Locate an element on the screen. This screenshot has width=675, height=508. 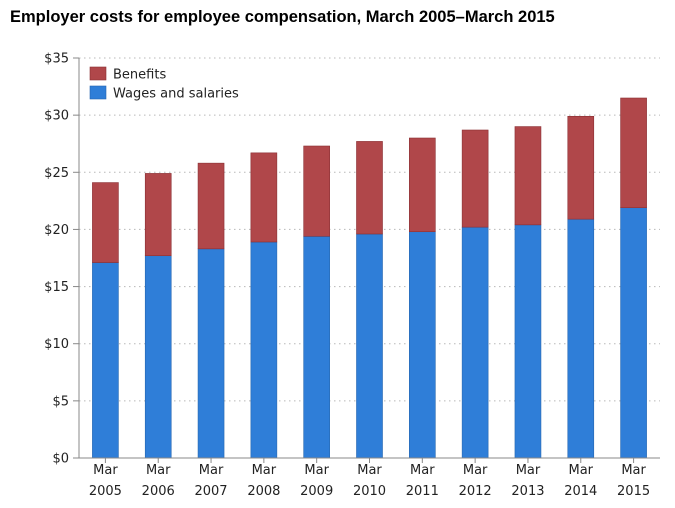
x-tick-label: 2011 is located at coordinates (422, 491).